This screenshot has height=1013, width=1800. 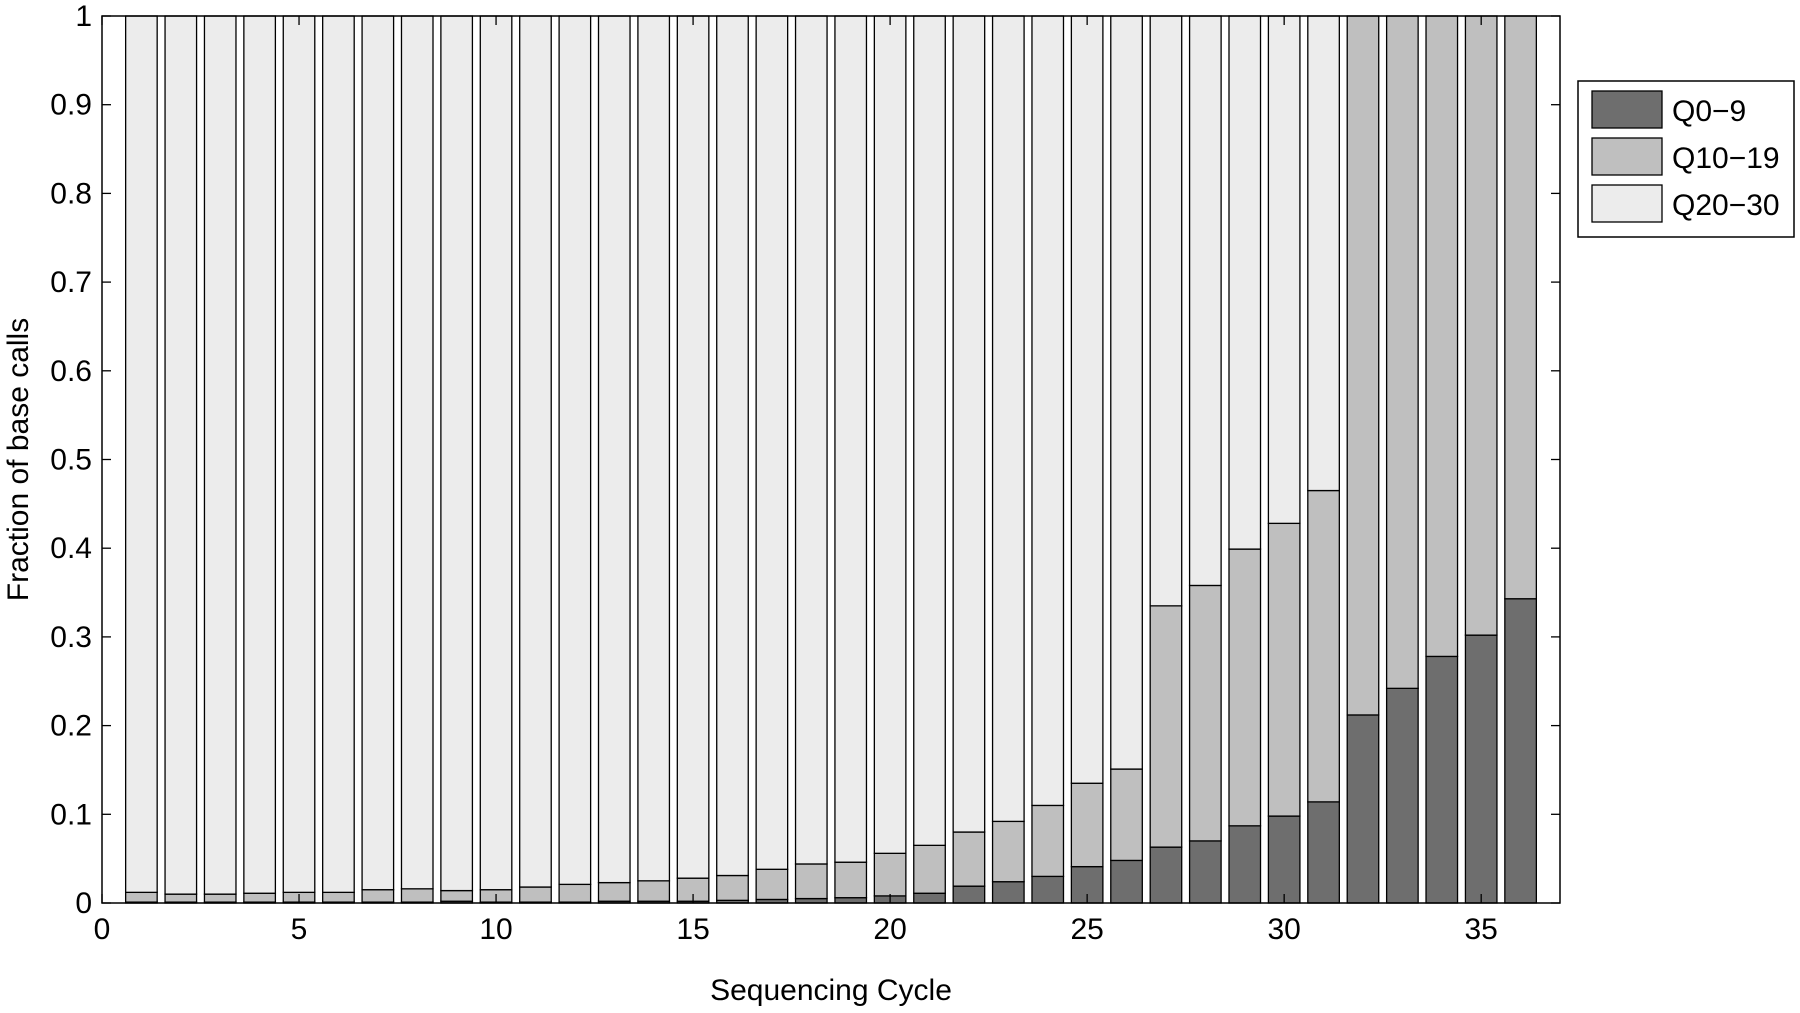 I want to click on x-tick-label: 30, so click(x=1283, y=929).